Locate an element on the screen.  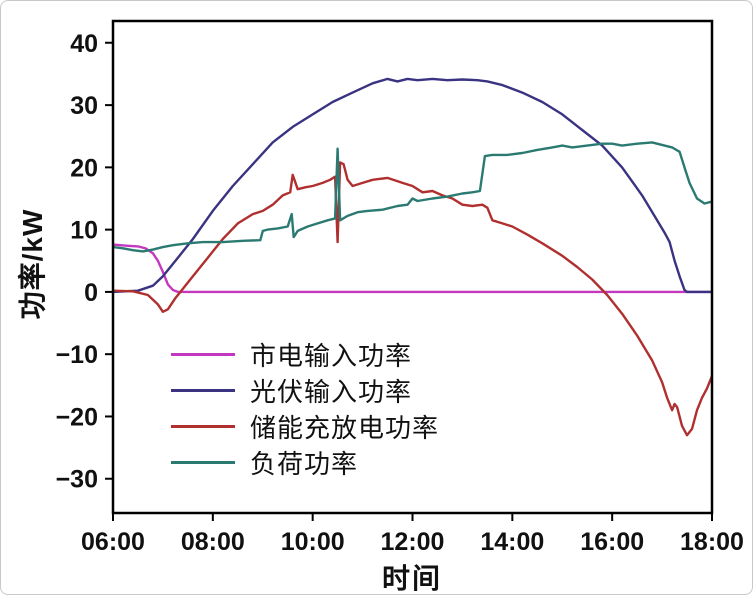
legend: 市电输入功率 光伏输入功率 储能充放电功率 负荷功率 is located at coordinates (305, 409).